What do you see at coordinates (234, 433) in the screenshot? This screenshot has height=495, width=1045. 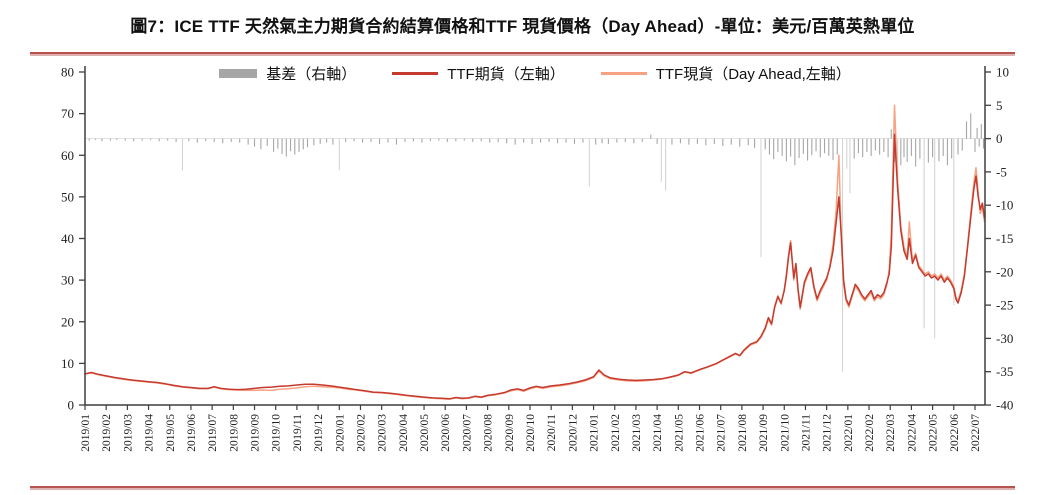 I see `svg-text: 2019/08` at bounding box center [234, 433].